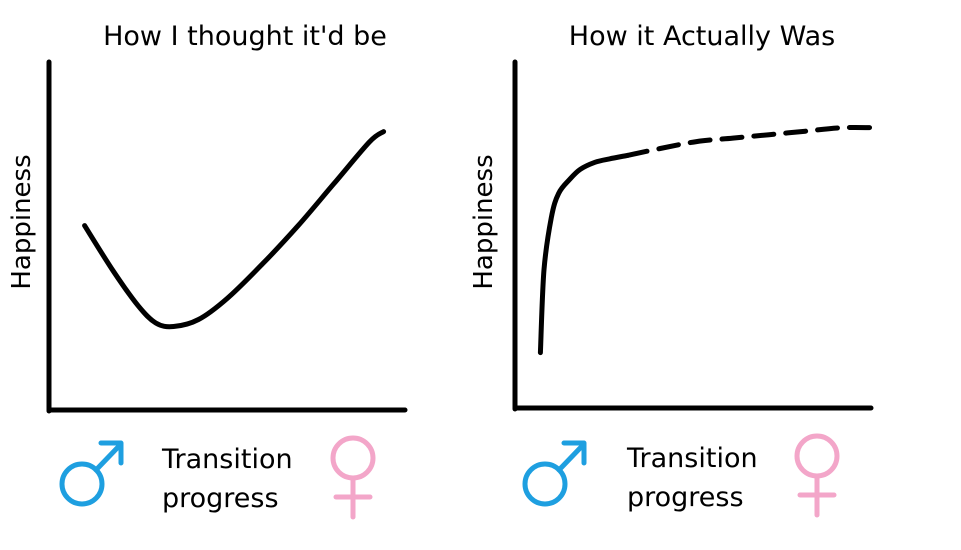 This screenshot has width=961, height=550. I want to click on chart-right-title: How it Actually Was, so click(702, 36).